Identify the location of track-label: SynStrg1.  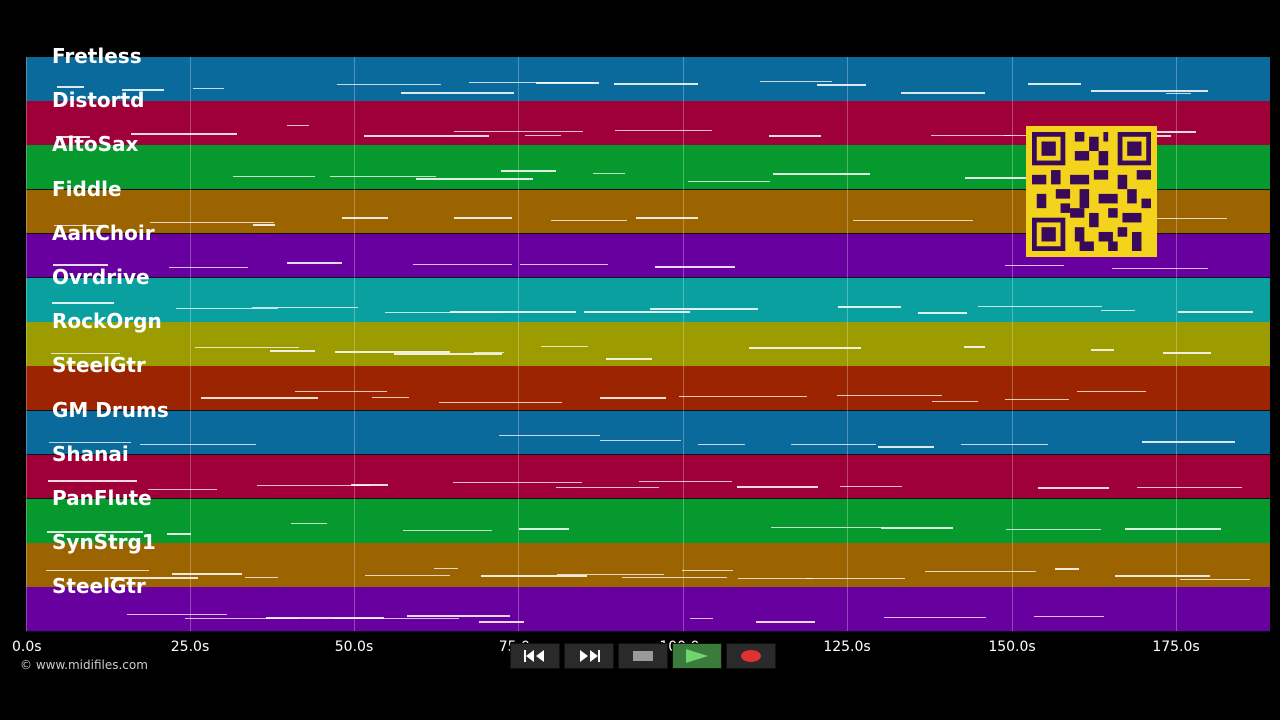
(104, 542).